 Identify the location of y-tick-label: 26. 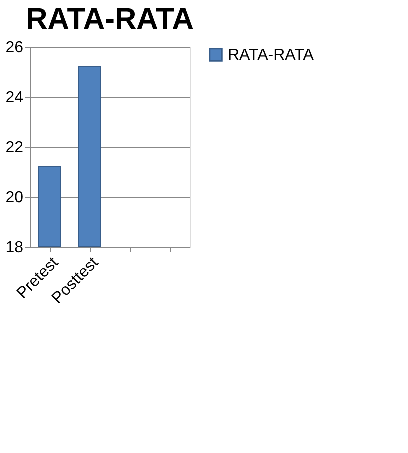
(15, 48).